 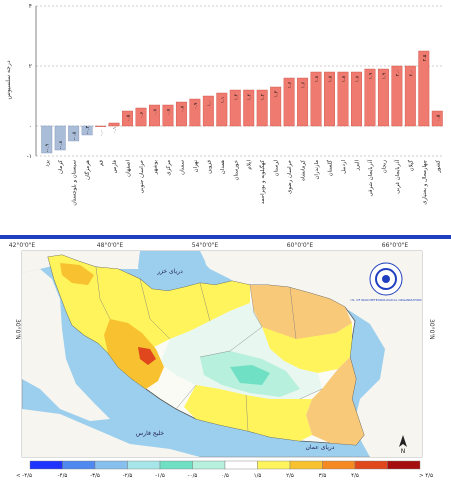 What do you see at coordinates (30, 6) in the screenshot?
I see `y-tick-label: ۴` at bounding box center [30, 6].